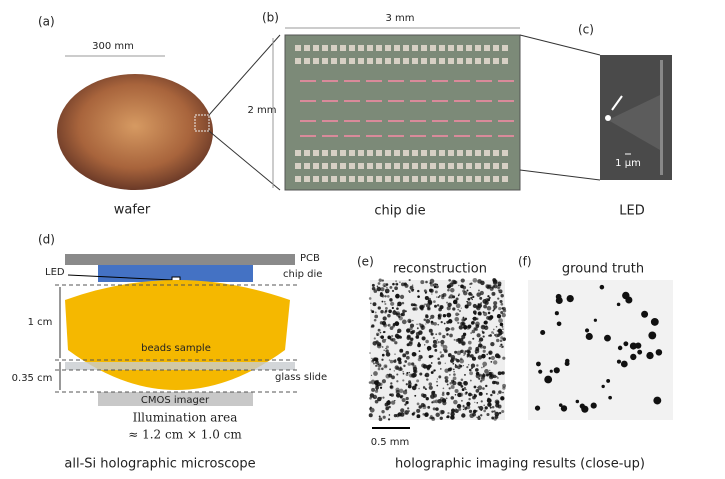  What do you see at coordinates (180, 366) in the screenshot?
I see `glass-slide` at bounding box center [180, 366].